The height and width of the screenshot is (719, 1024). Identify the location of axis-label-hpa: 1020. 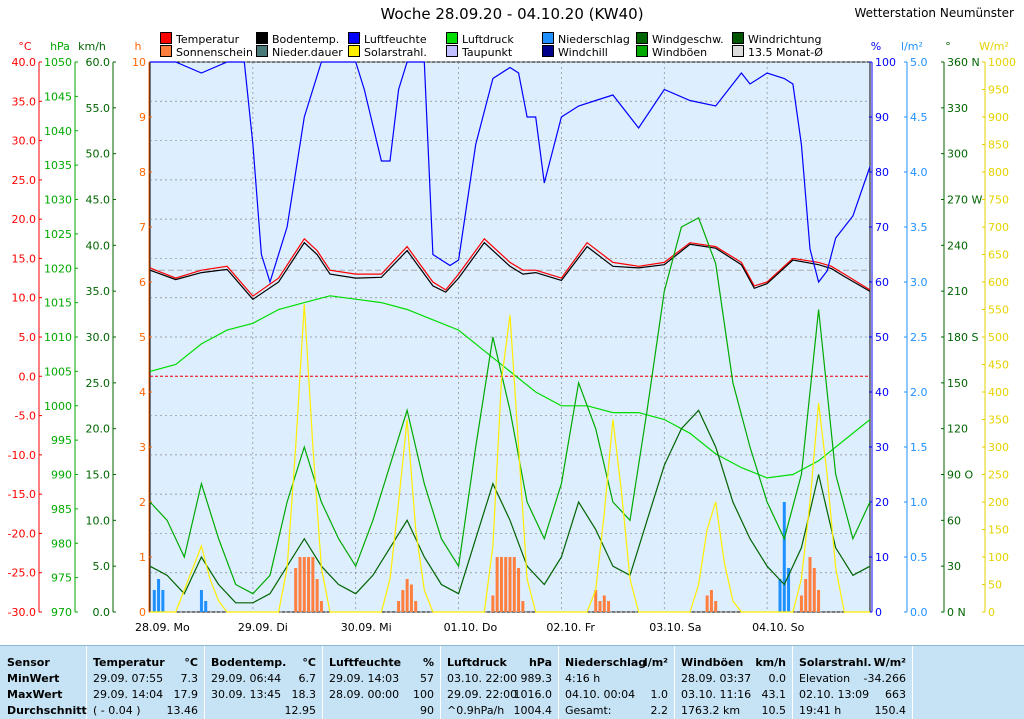
(58, 268).